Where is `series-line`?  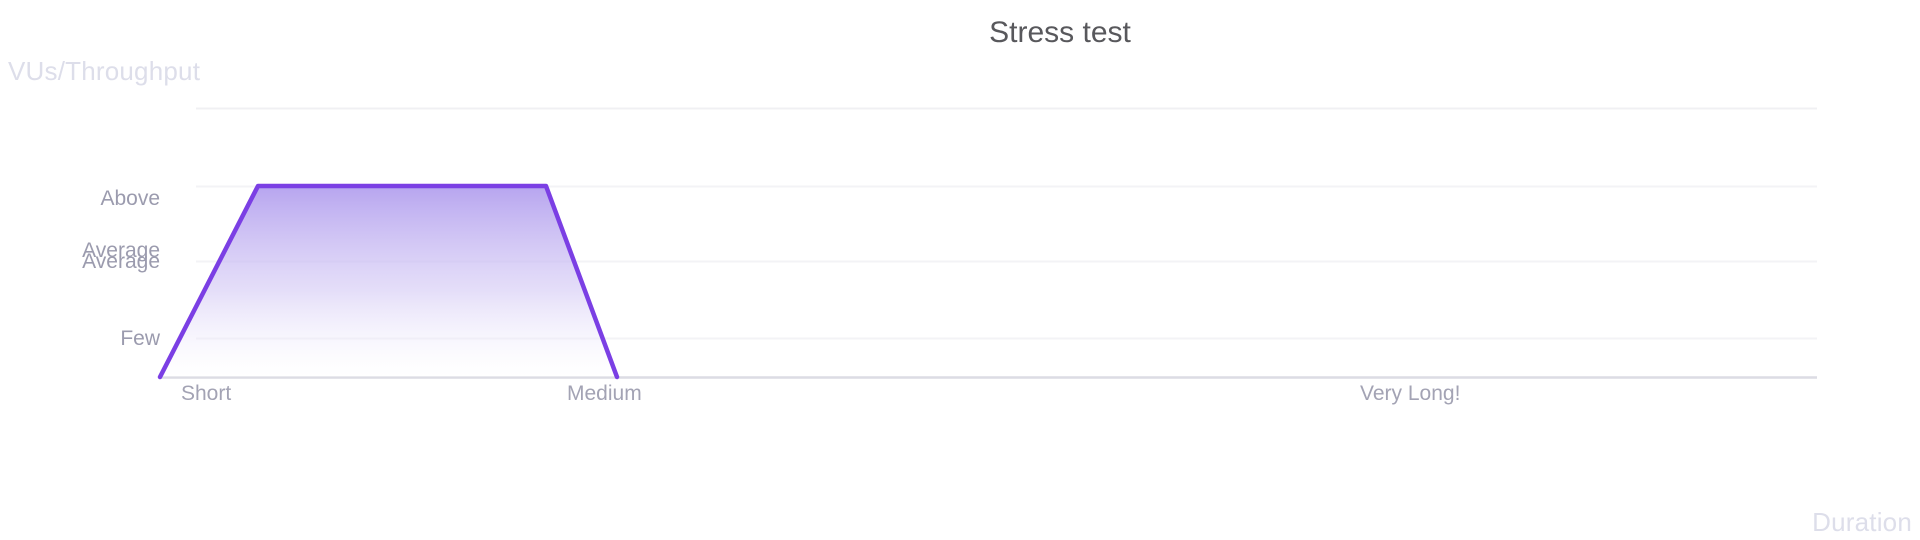 series-line is located at coordinates (388, 281).